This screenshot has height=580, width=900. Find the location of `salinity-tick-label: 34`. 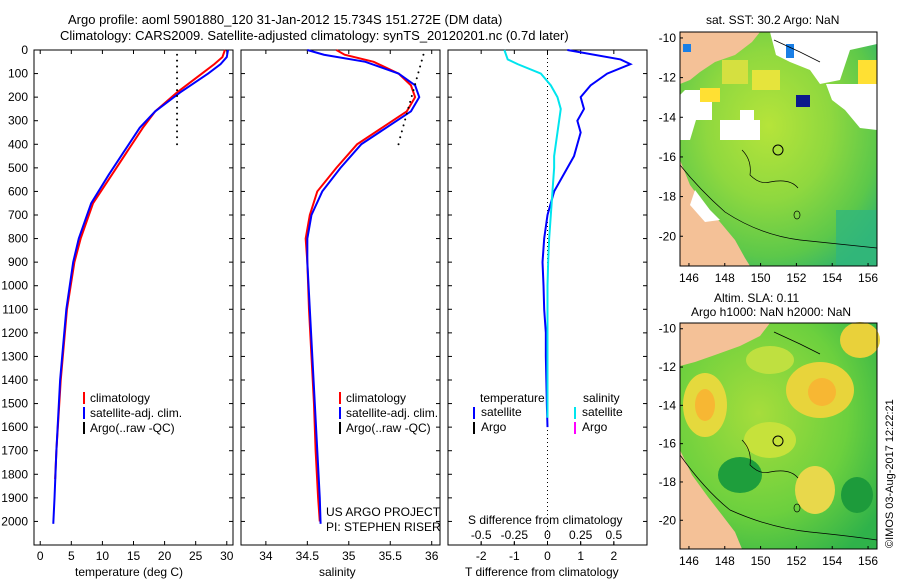

salinity-tick-label: 34 is located at coordinates (266, 556).